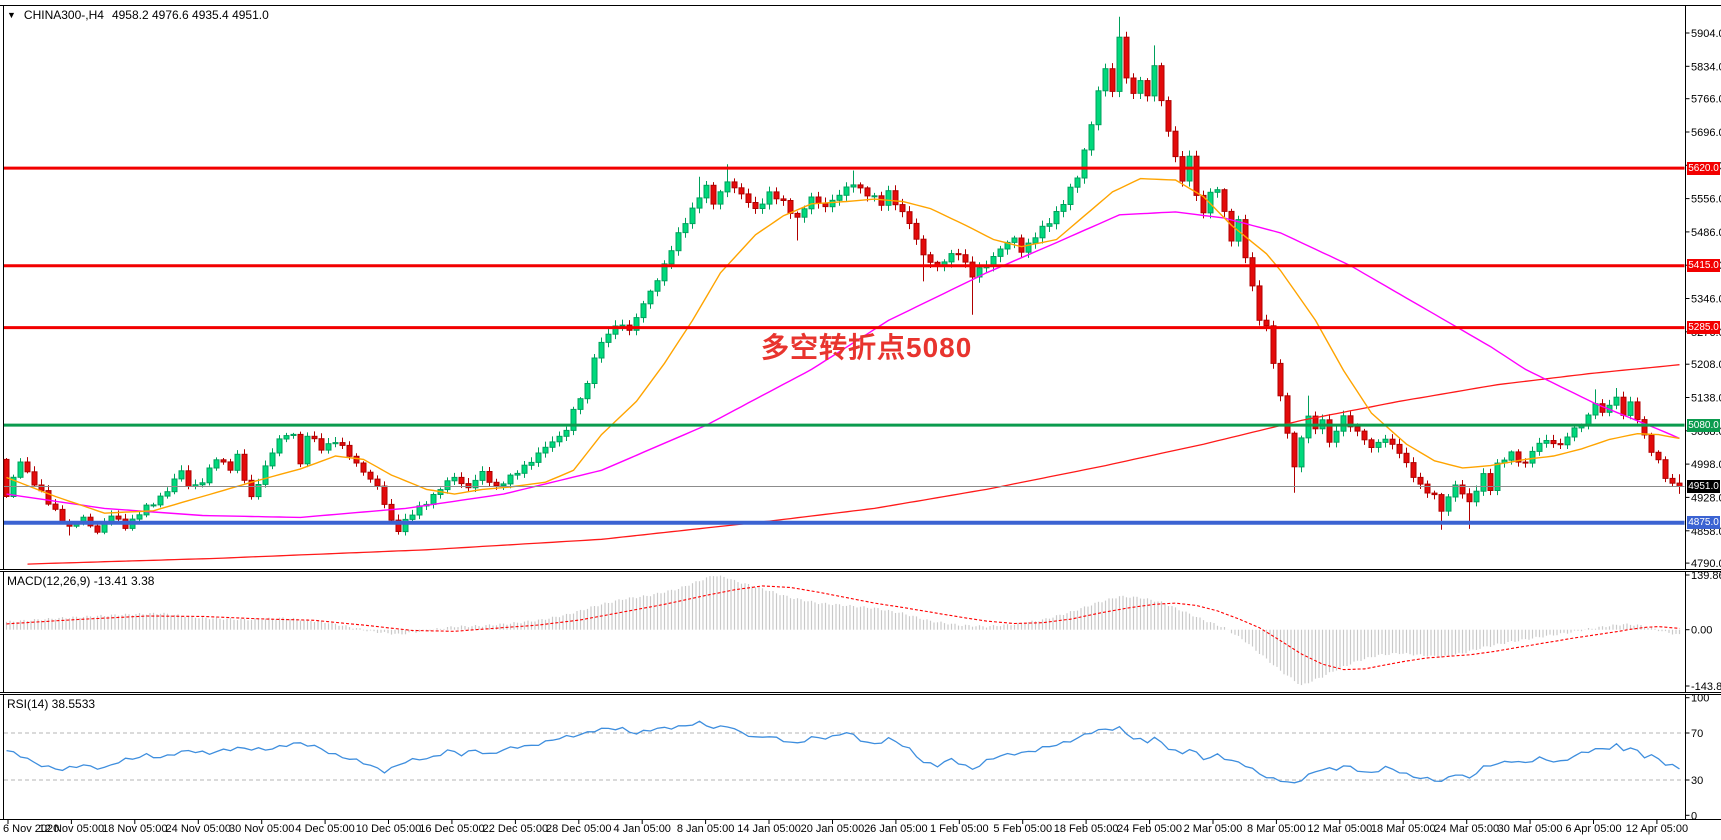 This screenshot has width=1721, height=840. What do you see at coordinates (1706, 365) in the screenshot?
I see `svg-text: 5208.0` at bounding box center [1706, 365].